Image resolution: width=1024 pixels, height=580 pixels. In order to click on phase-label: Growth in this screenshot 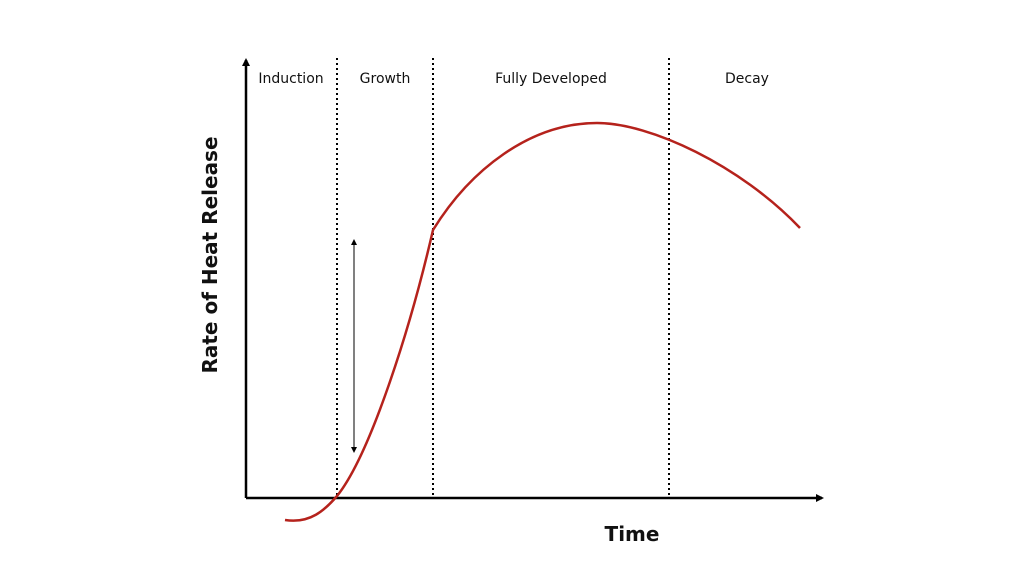, I will do `click(385, 79)`.